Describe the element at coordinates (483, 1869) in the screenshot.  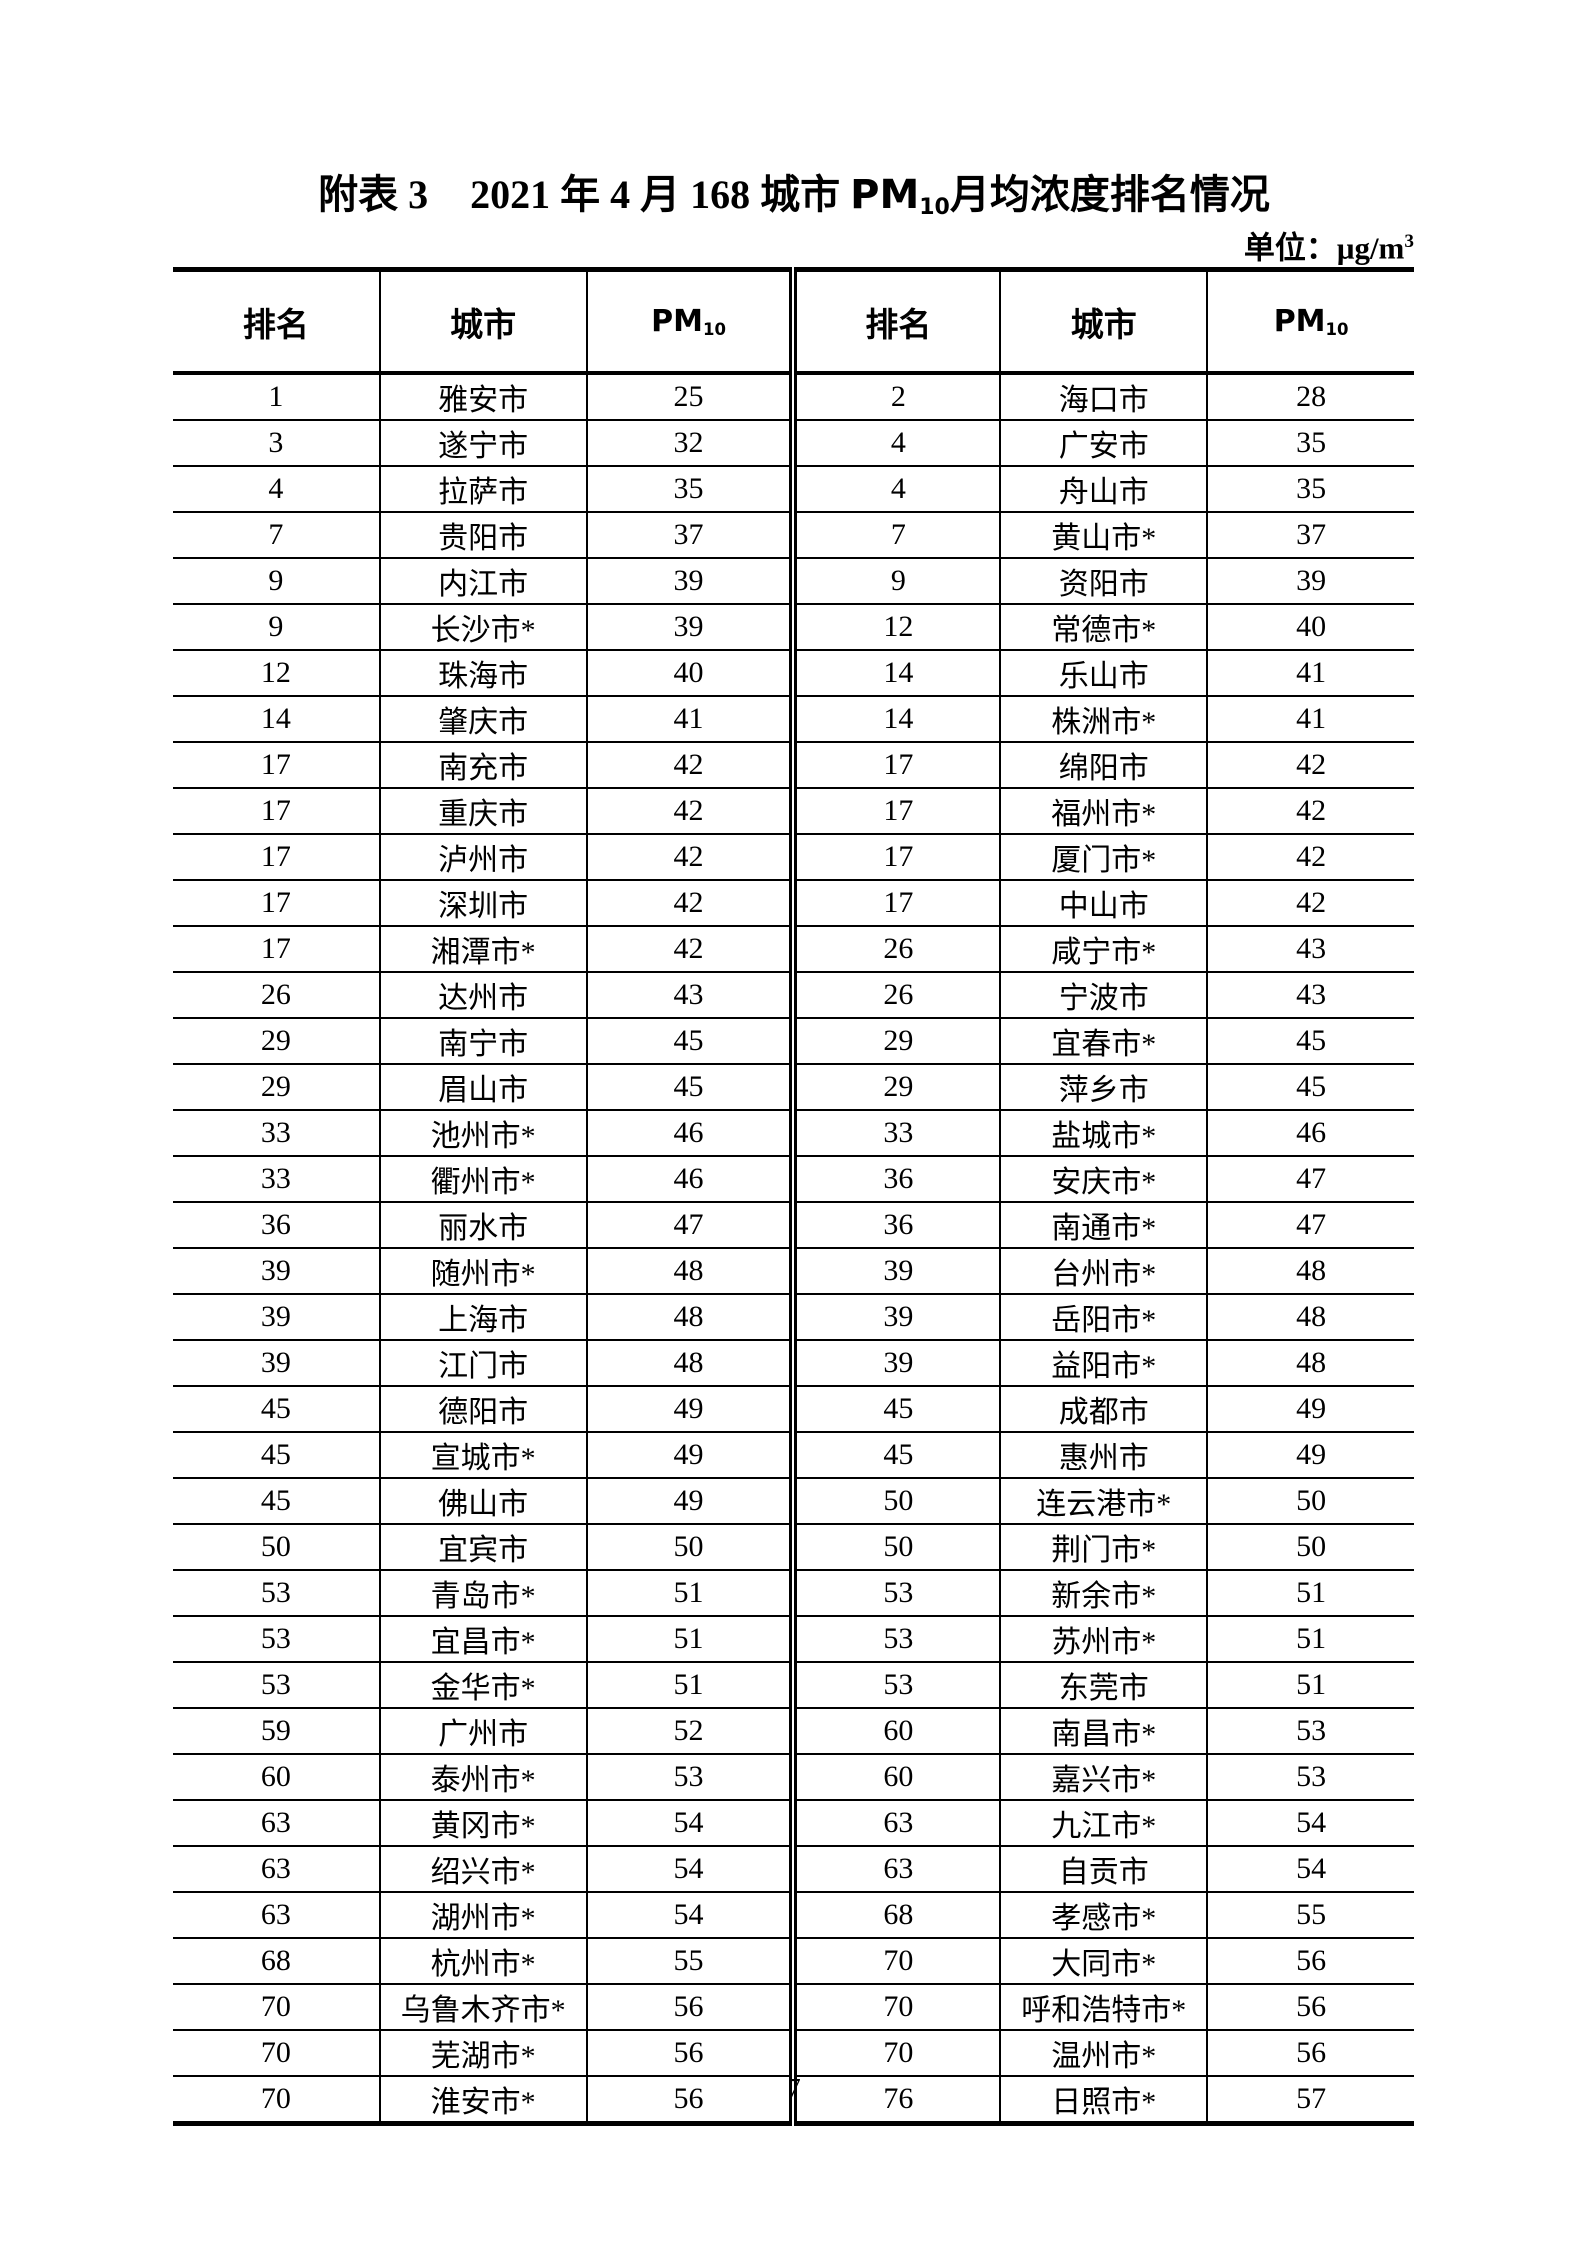
I see `city-cell: 绍兴市*` at that location.